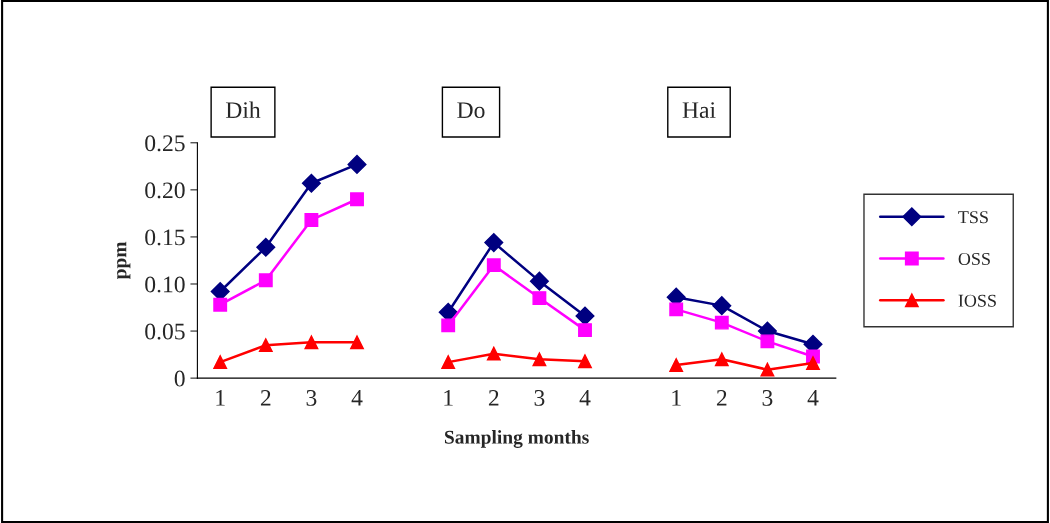 The width and height of the screenshot is (1050, 523). I want to click on y-tick-label: 0.10, so click(165, 284).